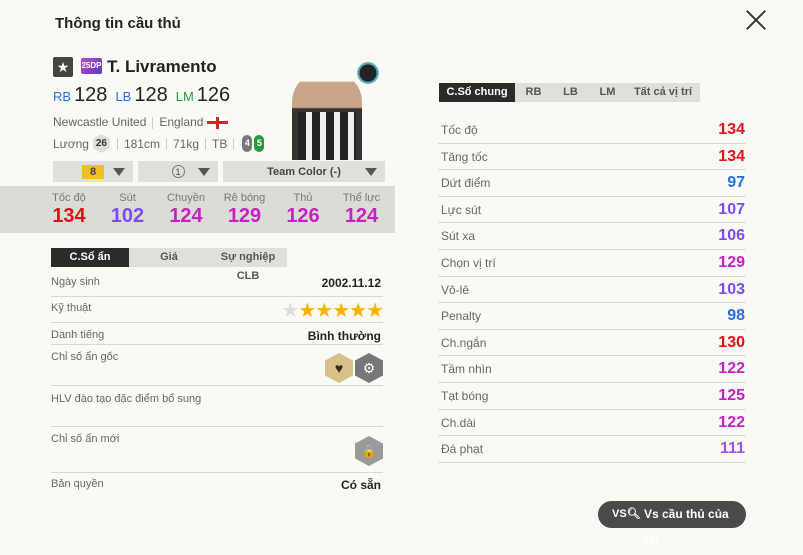 The image size is (803, 555). I want to click on traits-row: Chỉ số ẩn gốc ♥ ⚙, so click(217, 368).